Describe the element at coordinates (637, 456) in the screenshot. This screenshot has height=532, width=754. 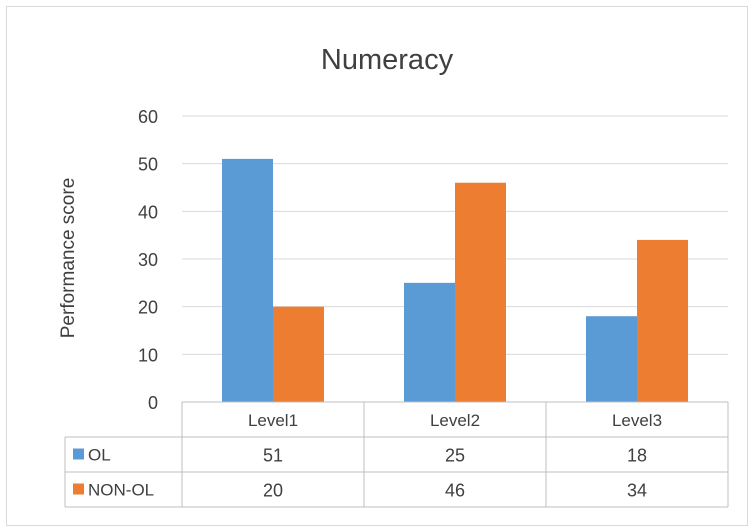
I see `table-value: 18` at that location.